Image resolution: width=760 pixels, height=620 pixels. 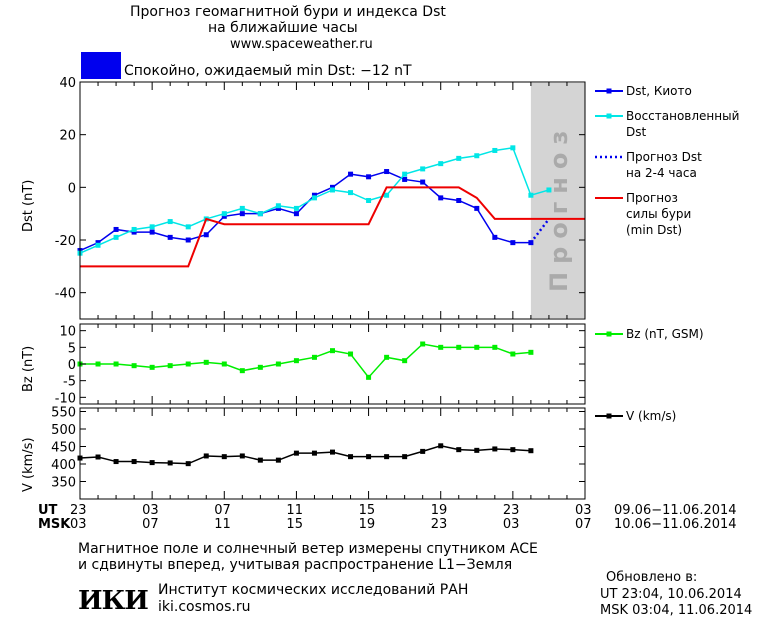 I want to click on y-tick-label: 400, so click(x=63, y=465).